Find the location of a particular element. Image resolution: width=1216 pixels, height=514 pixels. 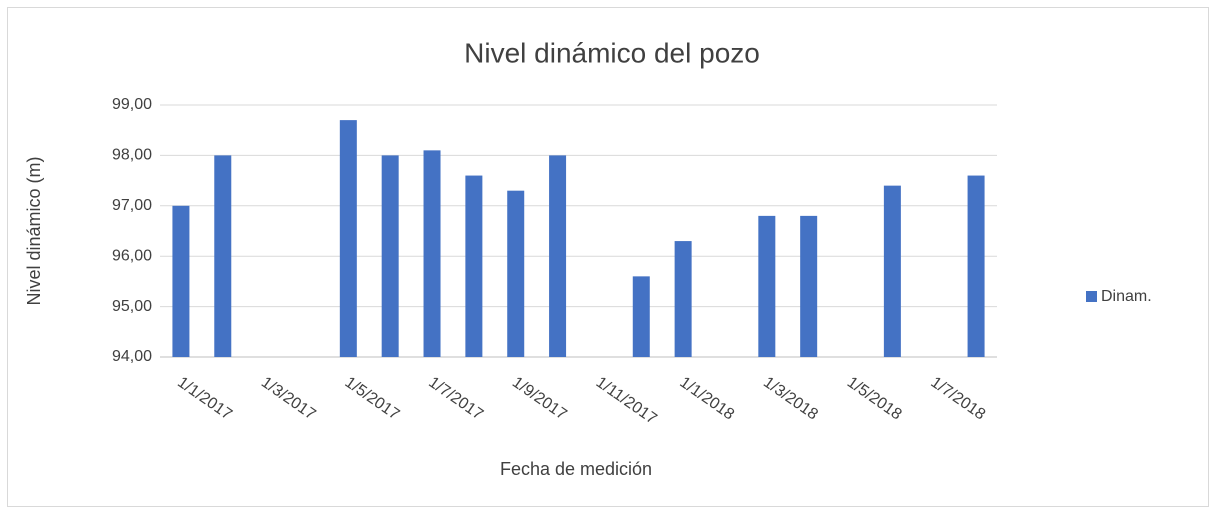

x-axis-label: Fecha de medición is located at coordinates (576, 469).